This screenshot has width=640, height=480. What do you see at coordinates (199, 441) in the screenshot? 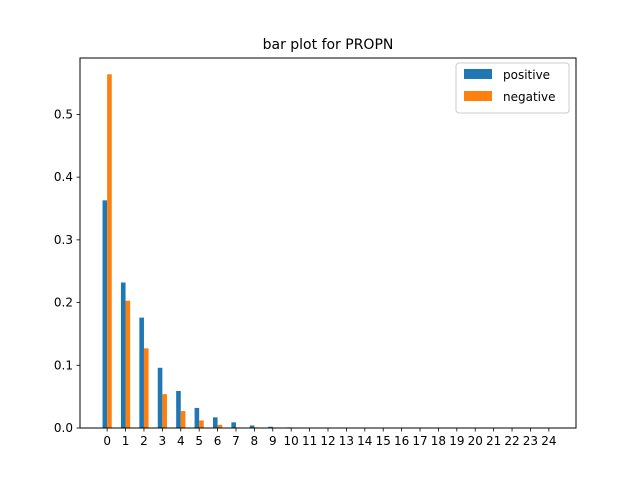
I see `x-tick-label: 5` at bounding box center [199, 441].